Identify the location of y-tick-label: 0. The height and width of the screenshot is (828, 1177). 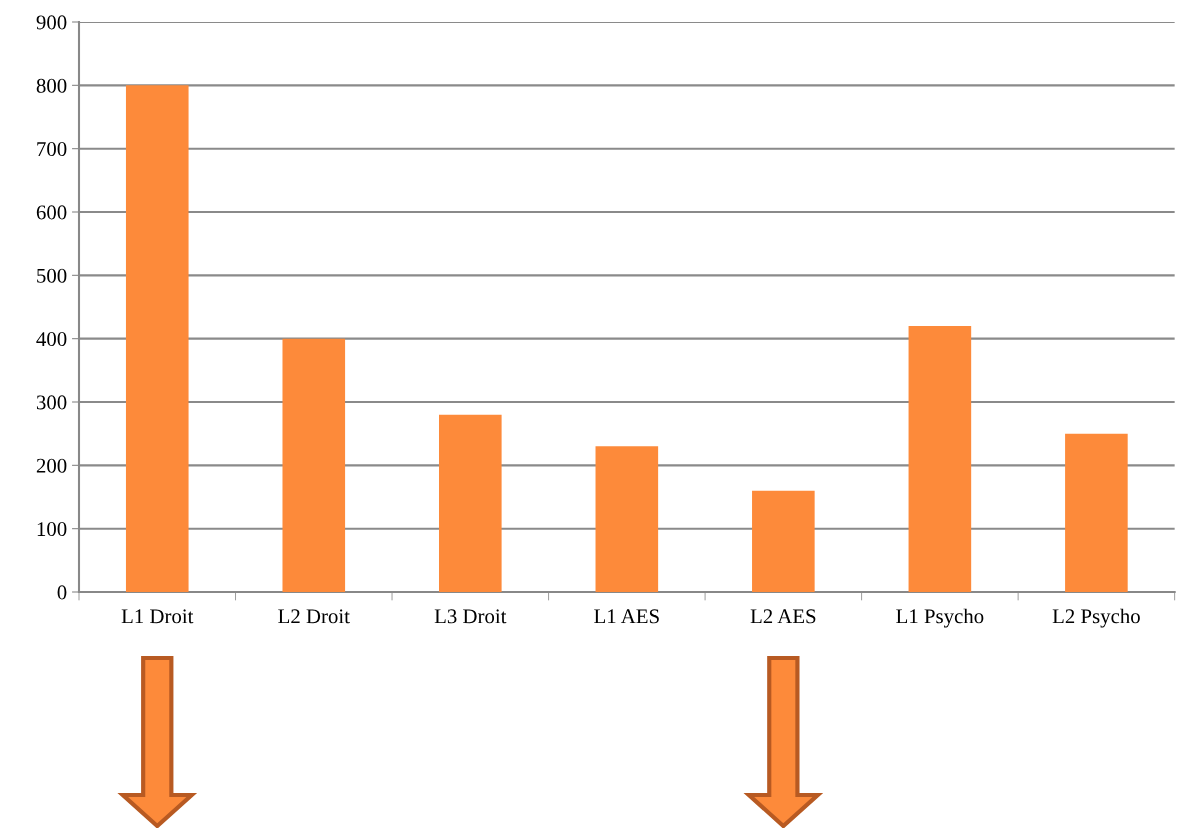
(62, 592).